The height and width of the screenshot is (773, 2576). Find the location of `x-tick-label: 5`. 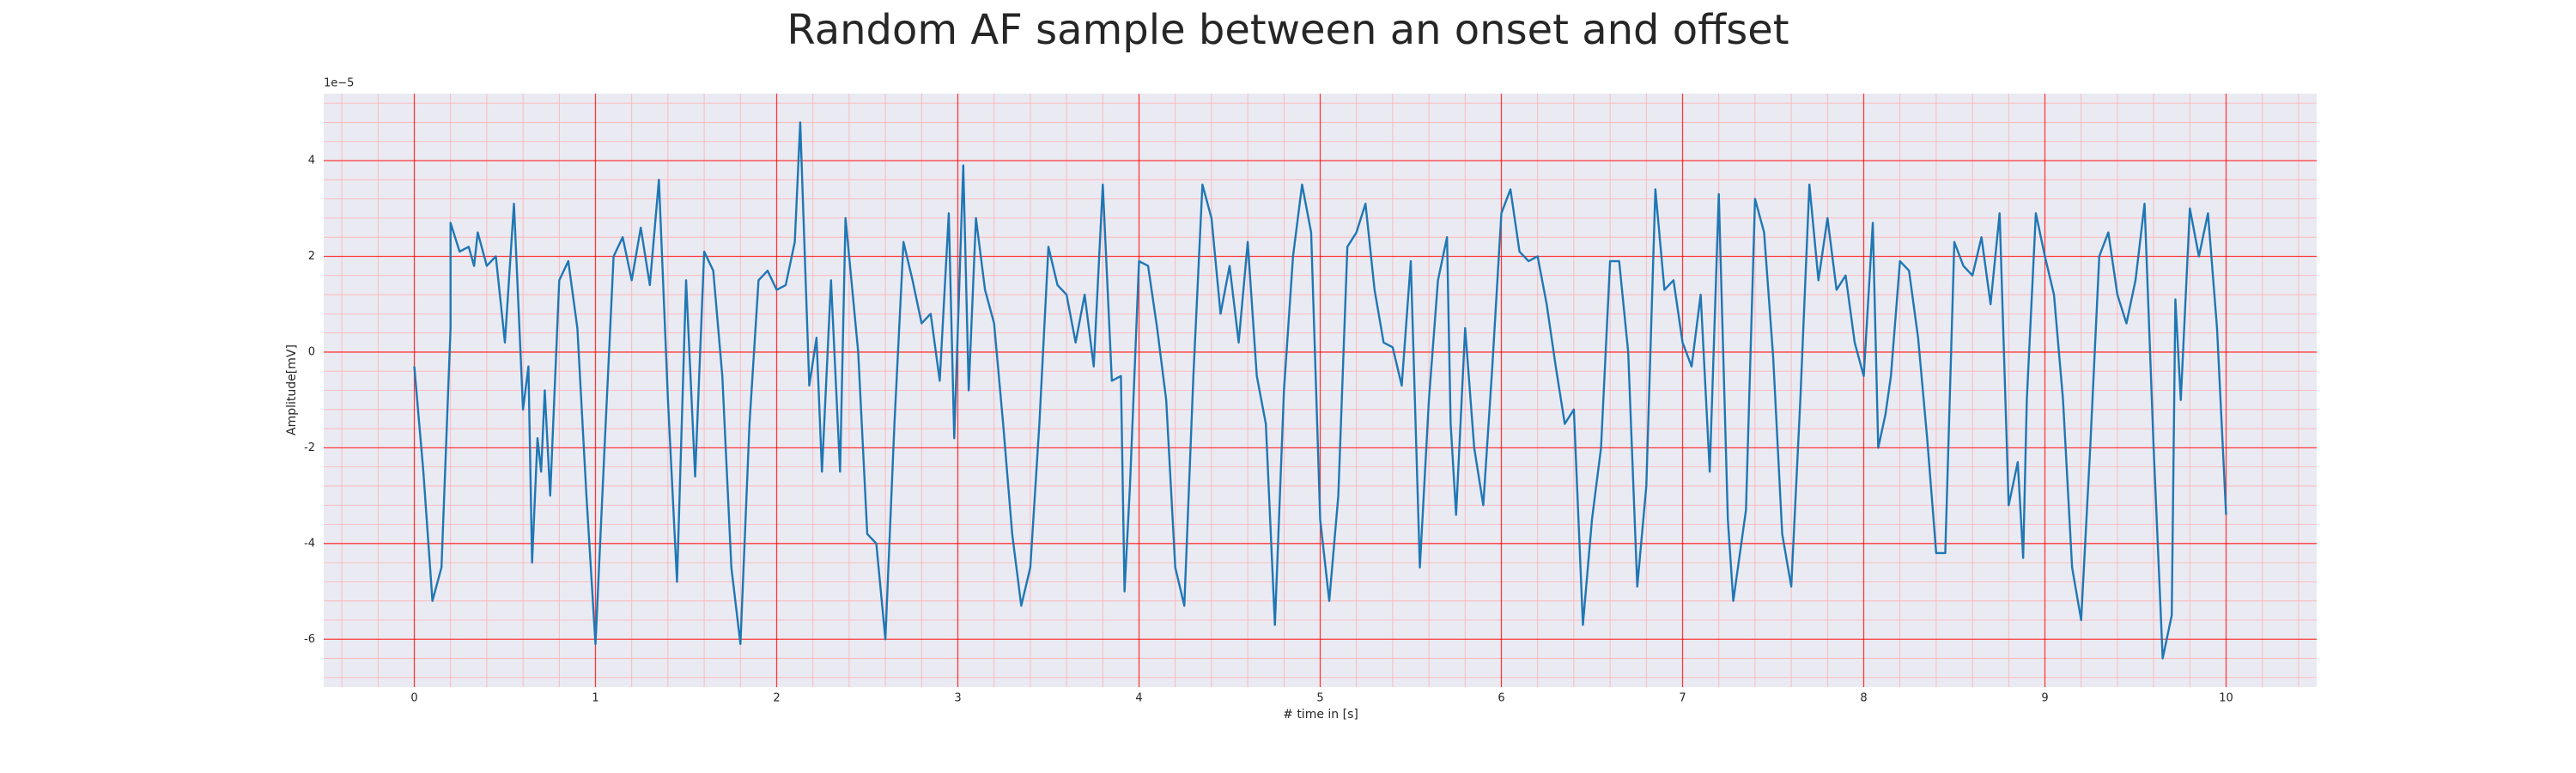

x-tick-label: 5 is located at coordinates (1319, 698).